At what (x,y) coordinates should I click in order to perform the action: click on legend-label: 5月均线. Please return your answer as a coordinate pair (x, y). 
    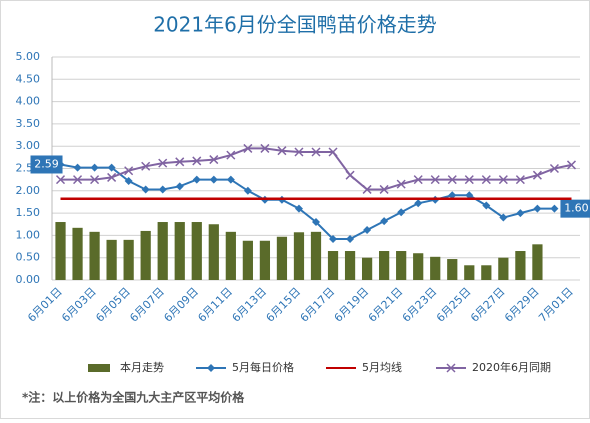
    Looking at the image, I should click on (382, 367).